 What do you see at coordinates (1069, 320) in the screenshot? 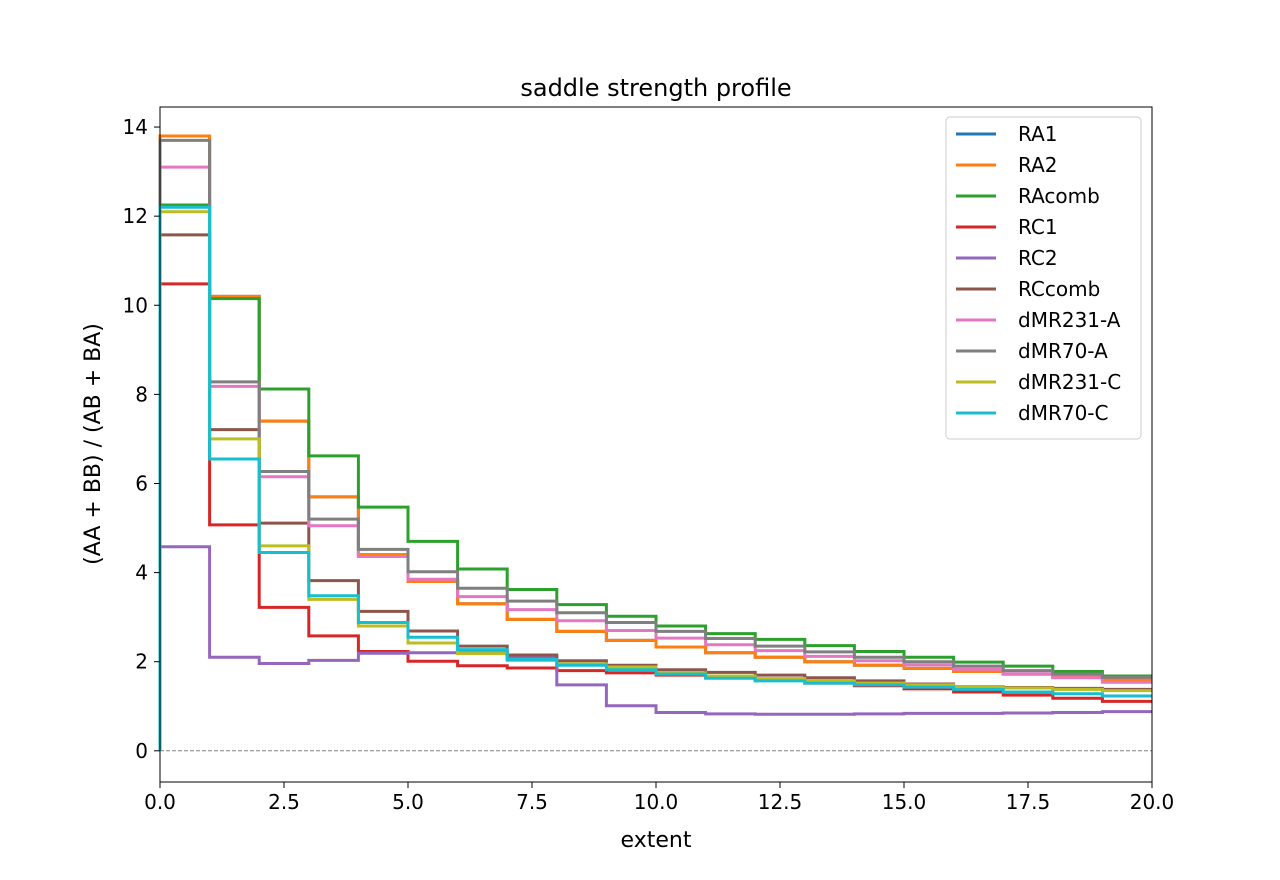
I see `legend-label: dMR231-A` at bounding box center [1069, 320].